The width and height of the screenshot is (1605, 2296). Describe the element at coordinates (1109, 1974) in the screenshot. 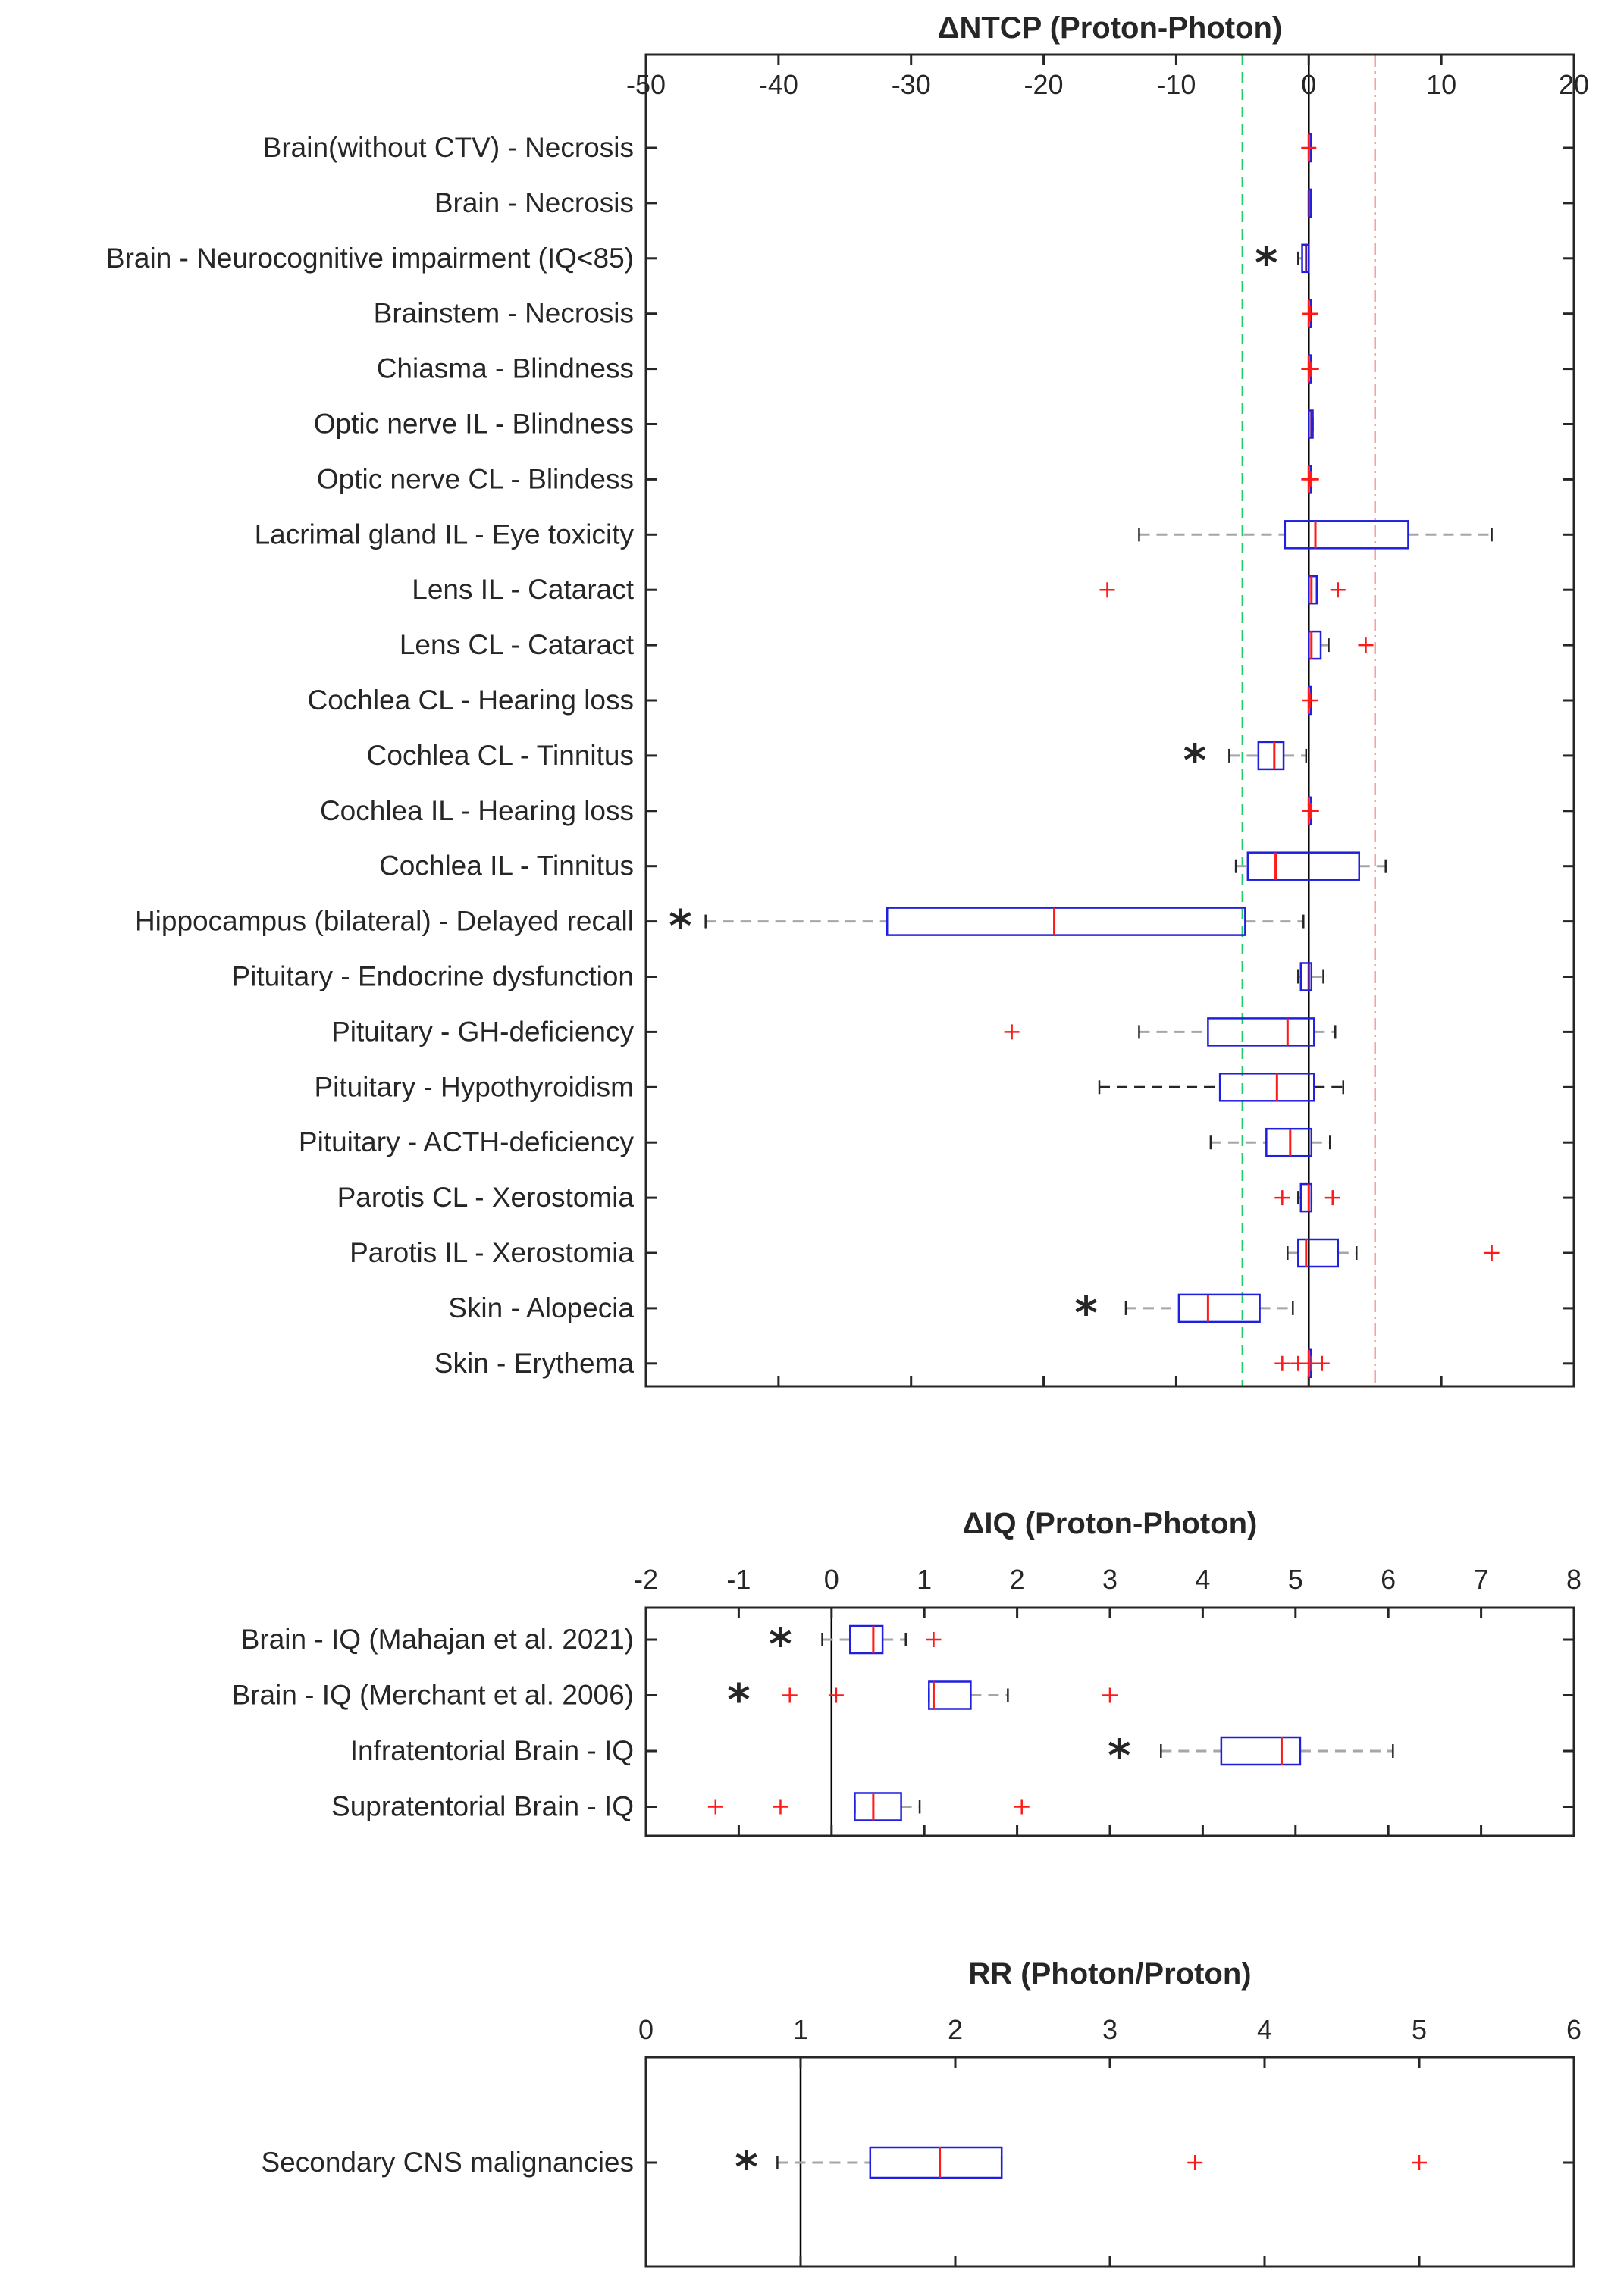

I see `chart-title: RR (Photon/Proton)` at that location.